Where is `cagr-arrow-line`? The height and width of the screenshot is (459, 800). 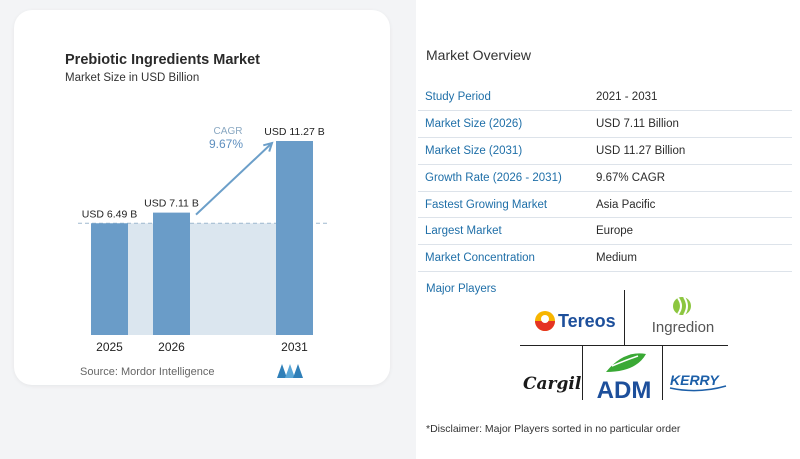
cagr-arrow-line is located at coordinates (234, 179).